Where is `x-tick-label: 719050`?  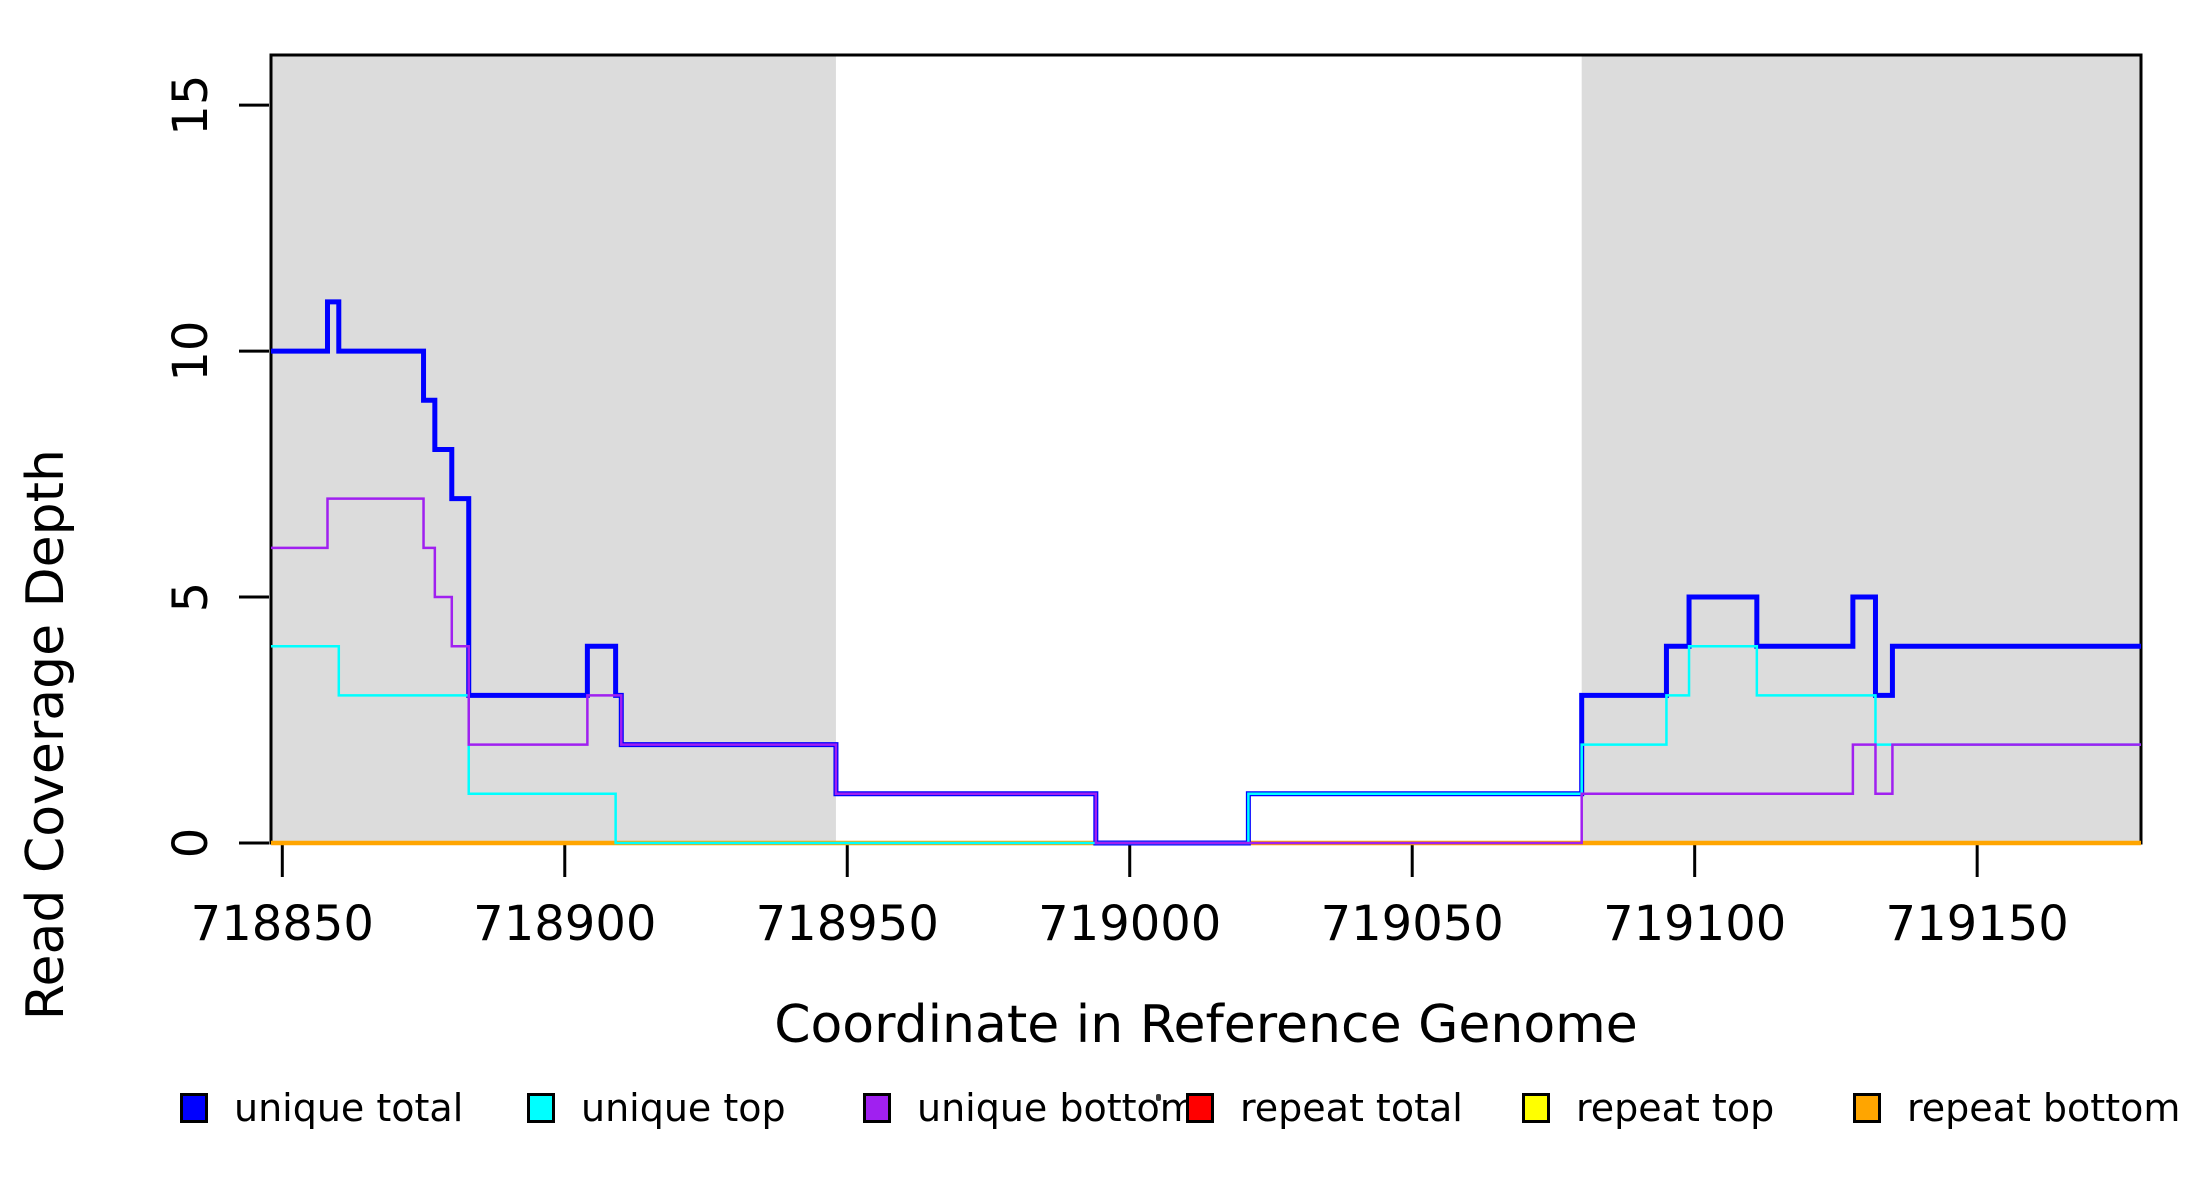 x-tick-label: 719050 is located at coordinates (1412, 924).